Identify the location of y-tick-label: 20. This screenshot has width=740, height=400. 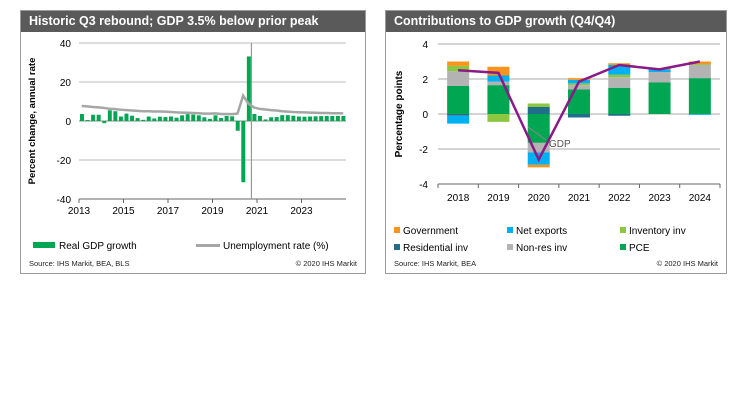
(66, 83).